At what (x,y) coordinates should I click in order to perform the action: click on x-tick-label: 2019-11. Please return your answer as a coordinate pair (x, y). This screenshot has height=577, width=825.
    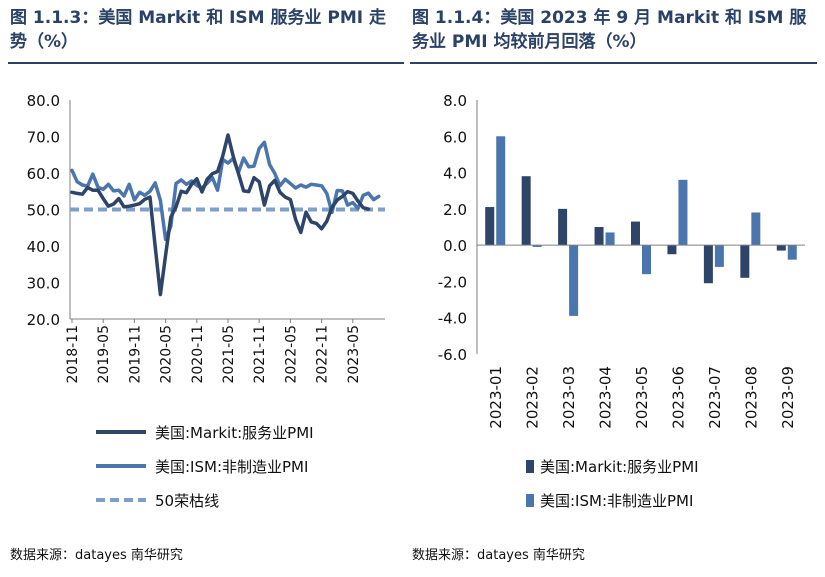
    Looking at the image, I should click on (135, 354).